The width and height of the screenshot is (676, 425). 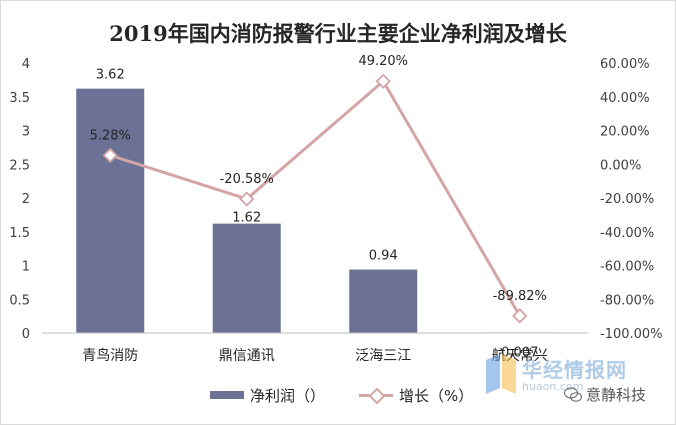 I want to click on bar-data-label: 3.62, so click(x=110, y=75).